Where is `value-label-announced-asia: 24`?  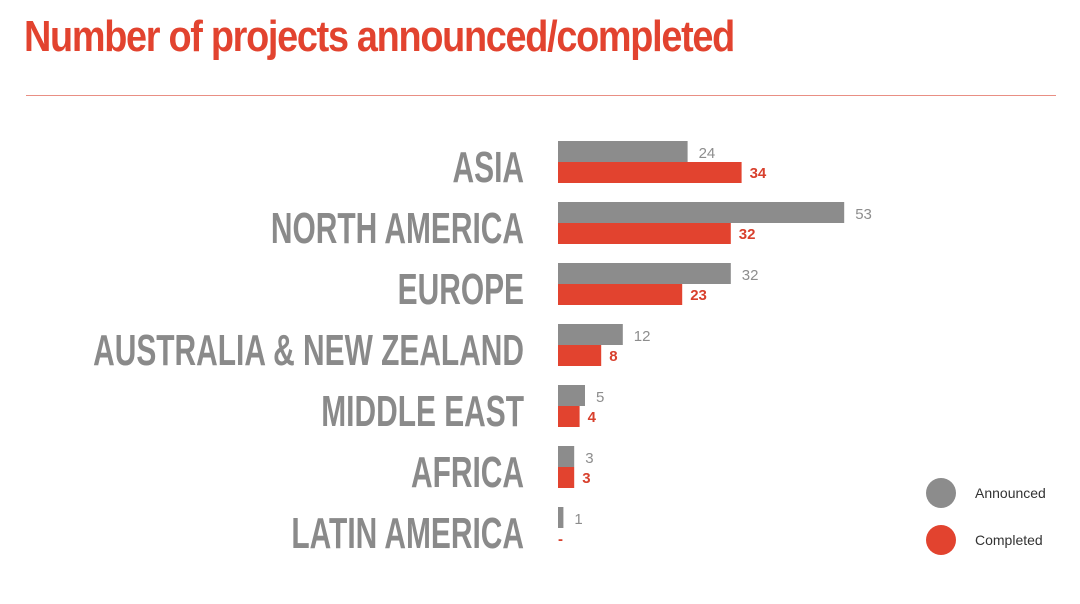
value-label-announced-asia: 24 is located at coordinates (707, 153).